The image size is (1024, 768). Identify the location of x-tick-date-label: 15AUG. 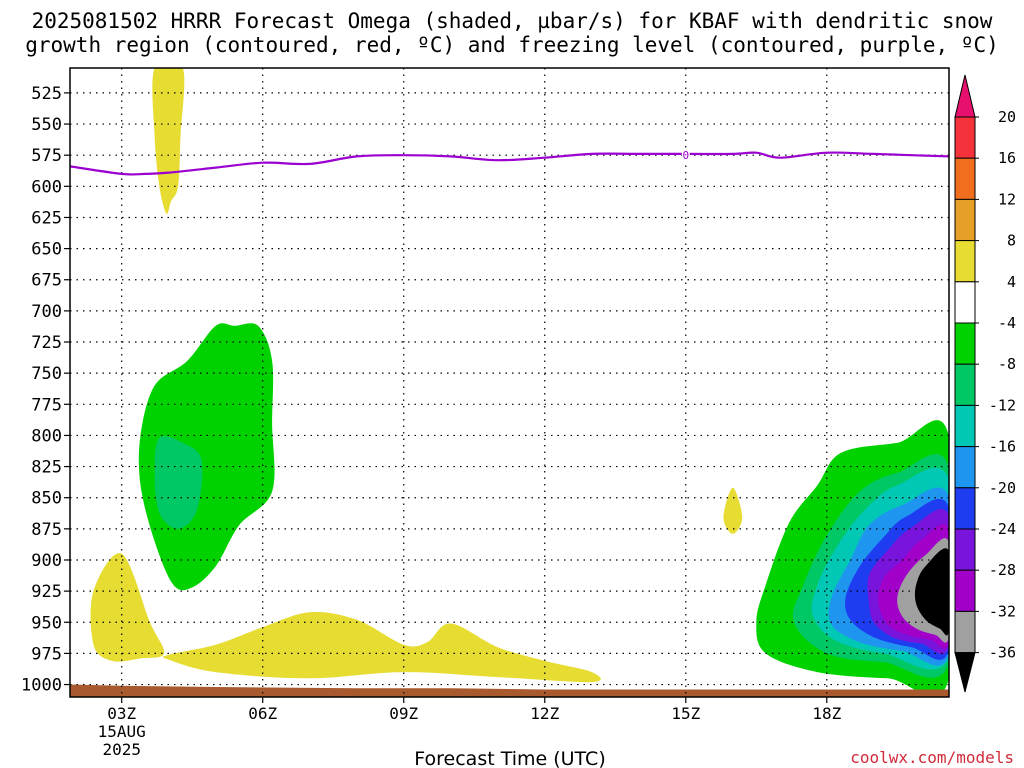
(122, 731).